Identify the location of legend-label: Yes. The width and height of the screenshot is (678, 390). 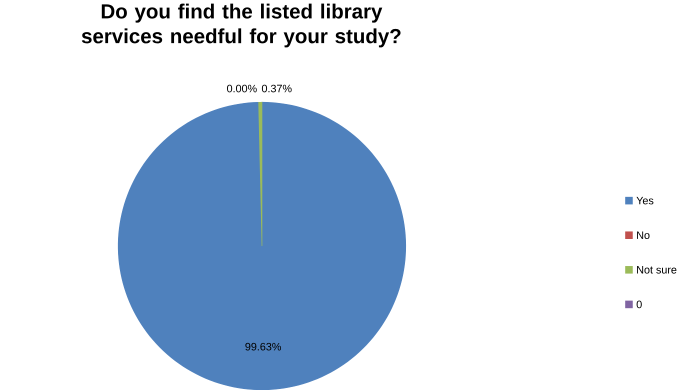
(645, 200).